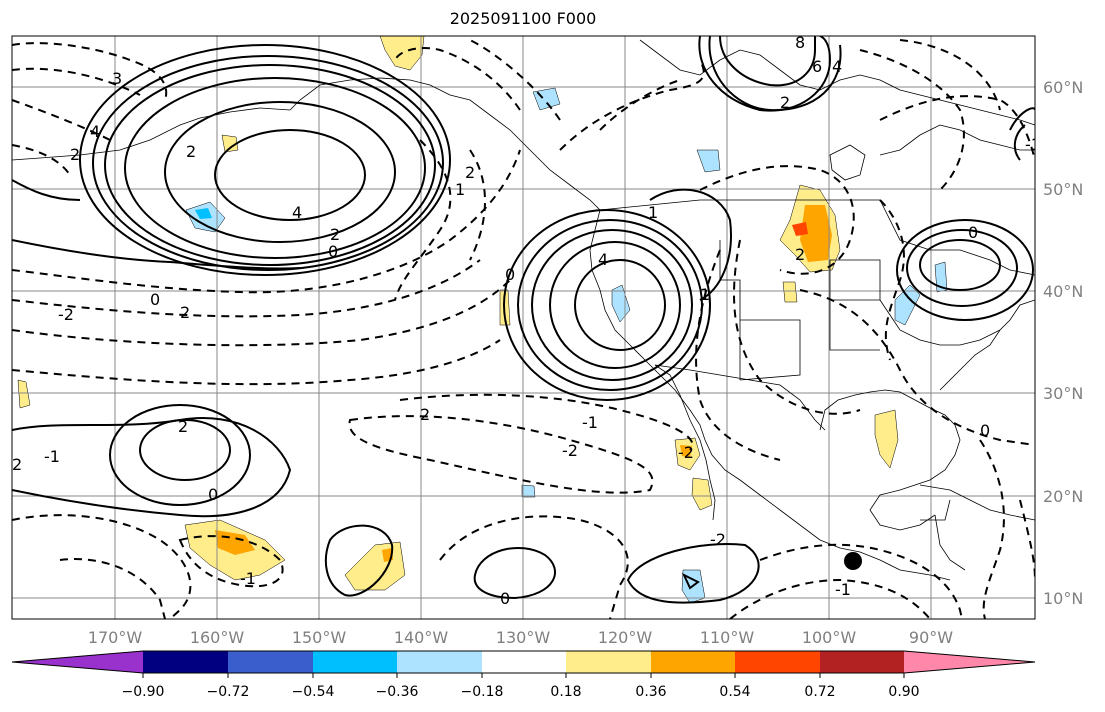  Describe the element at coordinates (625, 637) in the screenshot. I see `lon-label: 120°W` at that location.